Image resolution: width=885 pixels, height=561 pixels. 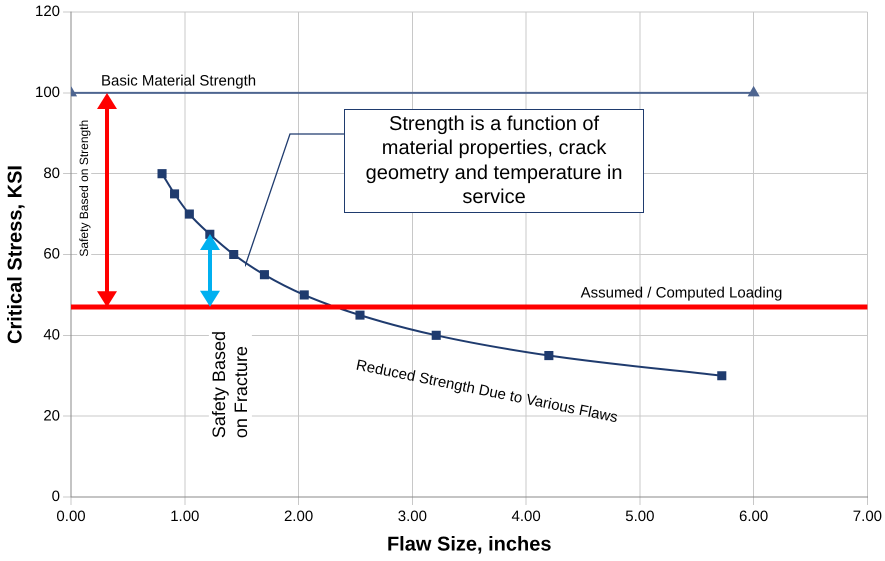 What do you see at coordinates (51, 173) in the screenshot?
I see `y-tick-label: 80` at bounding box center [51, 173].